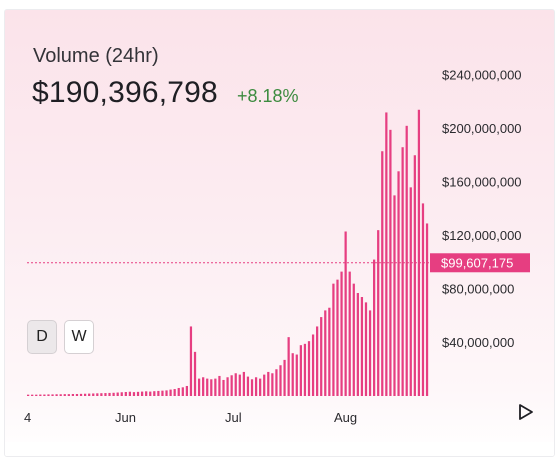 This screenshot has height=461, width=559. What do you see at coordinates (279, 449) in the screenshot?
I see `card-footer` at bounding box center [279, 449].